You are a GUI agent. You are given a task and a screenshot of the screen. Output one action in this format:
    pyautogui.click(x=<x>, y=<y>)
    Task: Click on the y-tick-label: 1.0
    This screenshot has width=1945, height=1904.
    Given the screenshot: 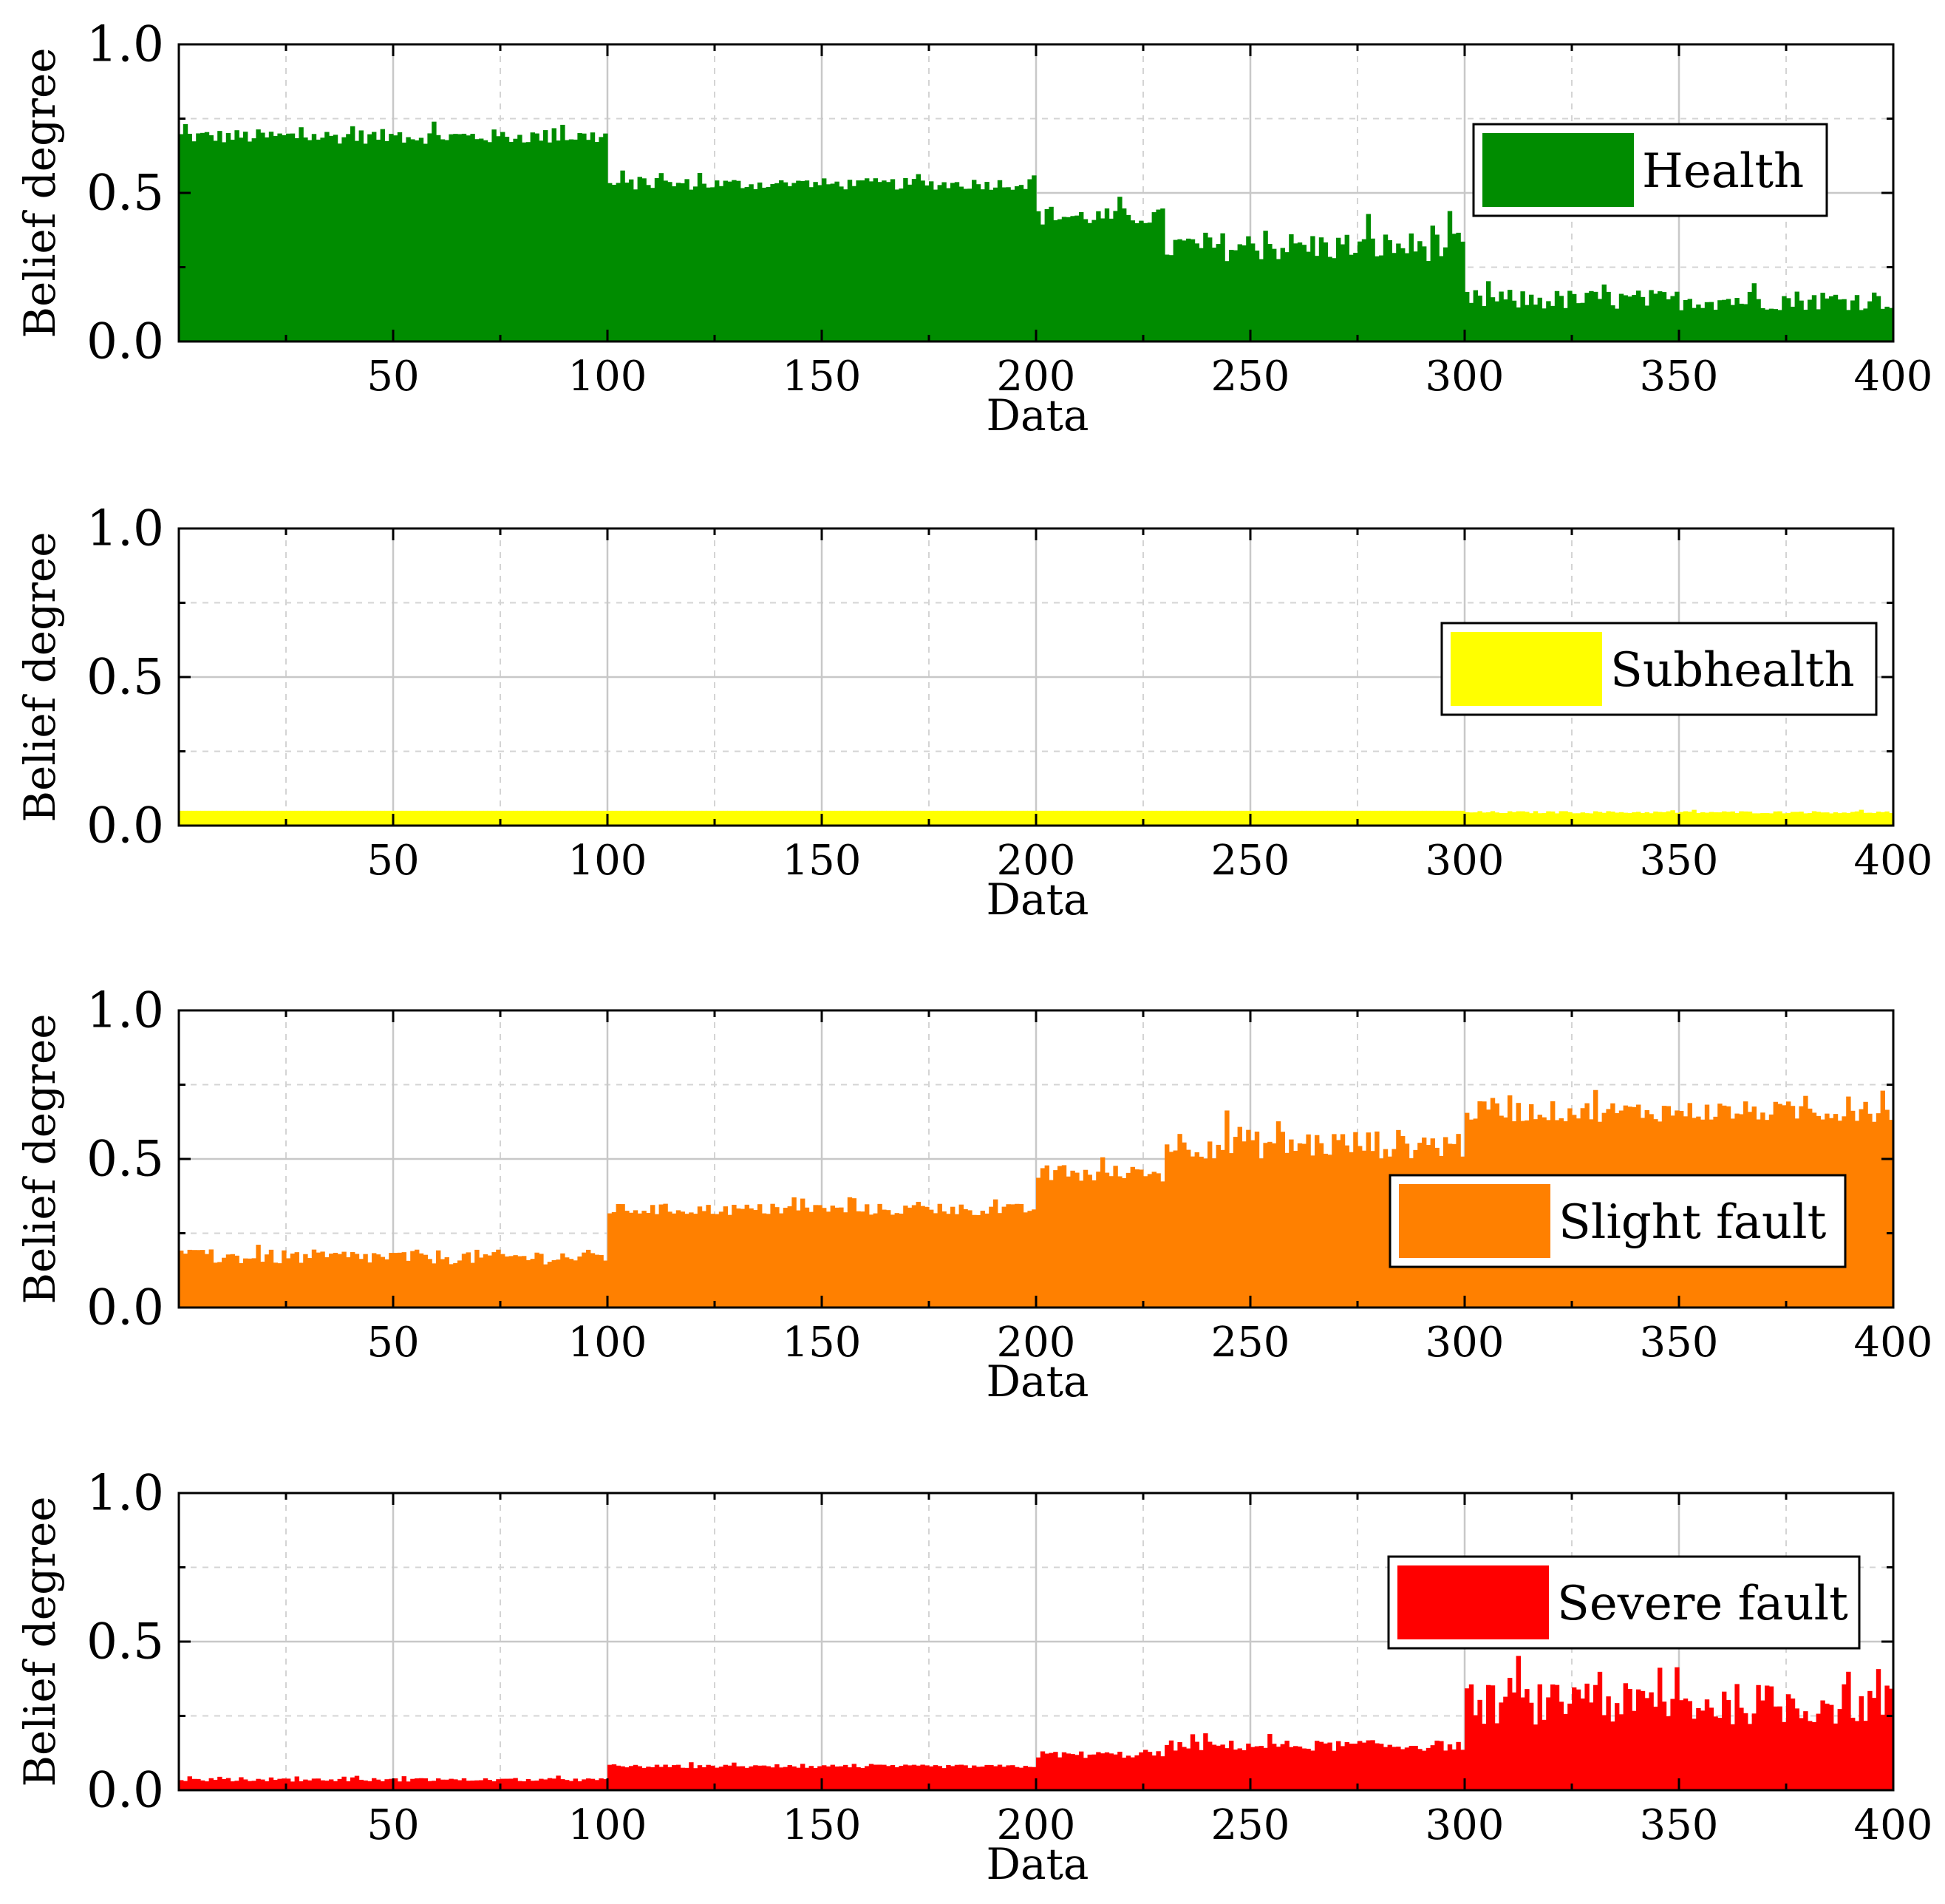 What is the action you would take?
    pyautogui.click(x=125, y=528)
    